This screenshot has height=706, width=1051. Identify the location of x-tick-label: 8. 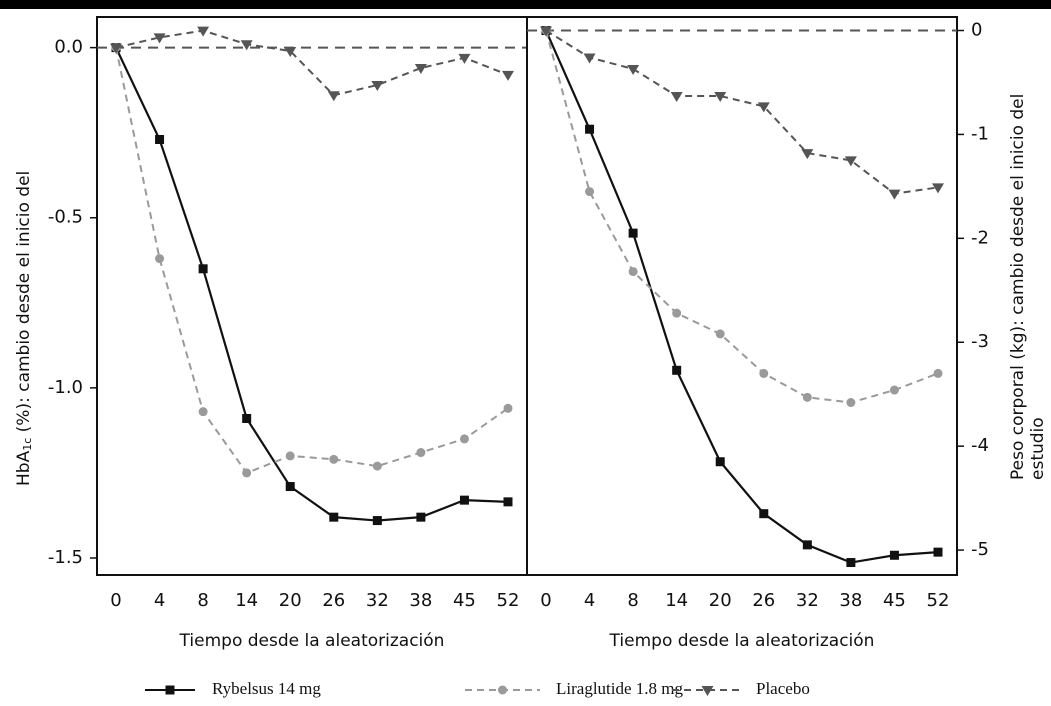
(632, 600).